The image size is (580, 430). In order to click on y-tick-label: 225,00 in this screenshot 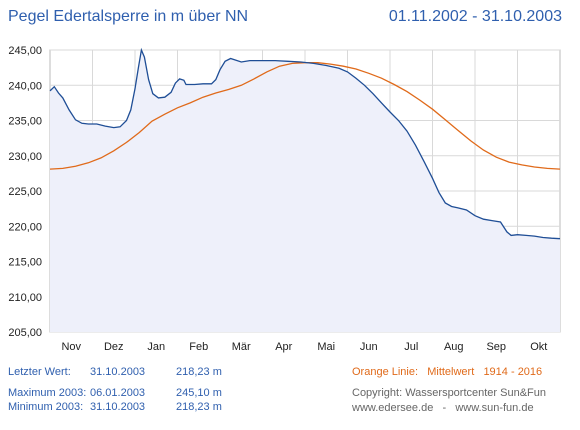, I will do `click(25, 192)`.